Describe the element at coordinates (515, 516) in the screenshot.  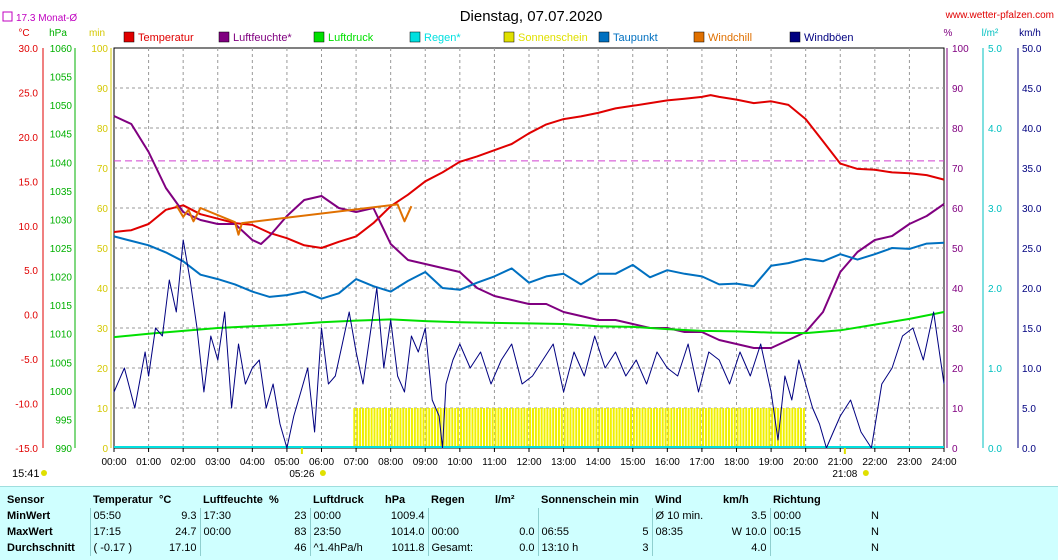
I see `rain-value` at that location.